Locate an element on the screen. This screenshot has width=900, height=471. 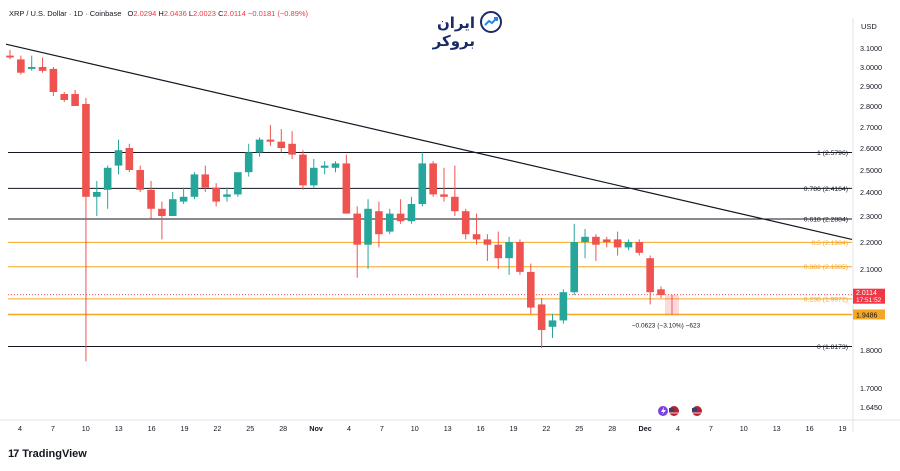
fib-level-label: 0.236 (1.9972) is located at coordinates (826, 299).